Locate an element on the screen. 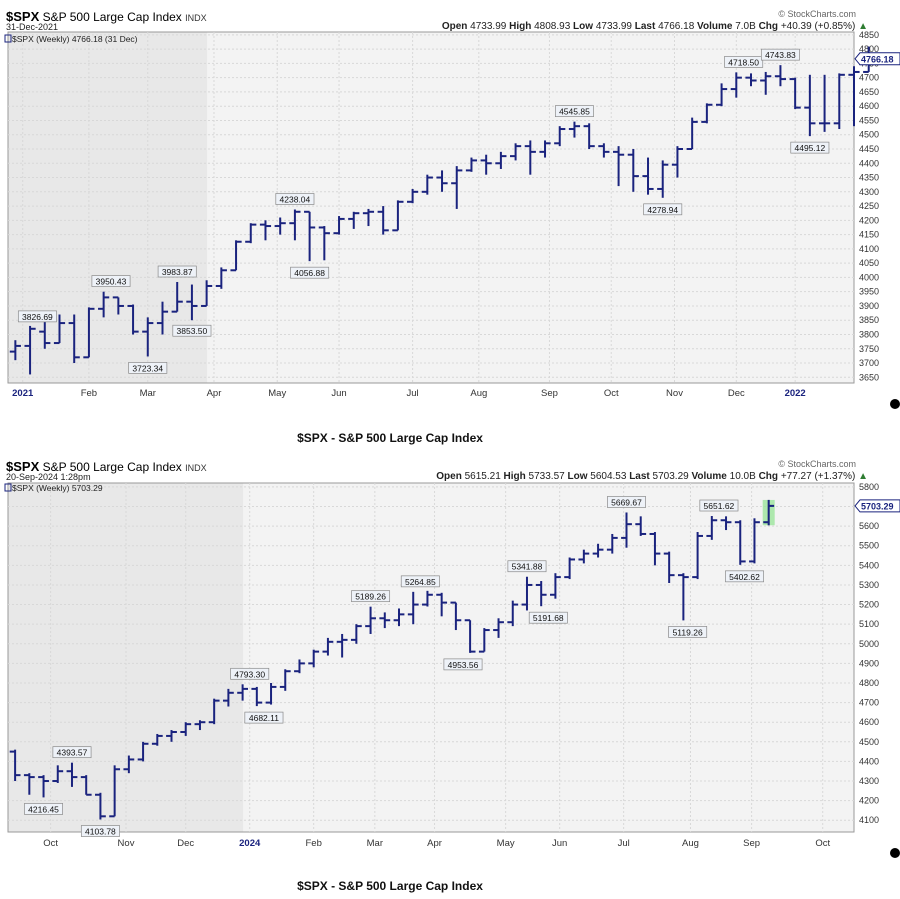  exchange: INDX is located at coordinates (196, 468).